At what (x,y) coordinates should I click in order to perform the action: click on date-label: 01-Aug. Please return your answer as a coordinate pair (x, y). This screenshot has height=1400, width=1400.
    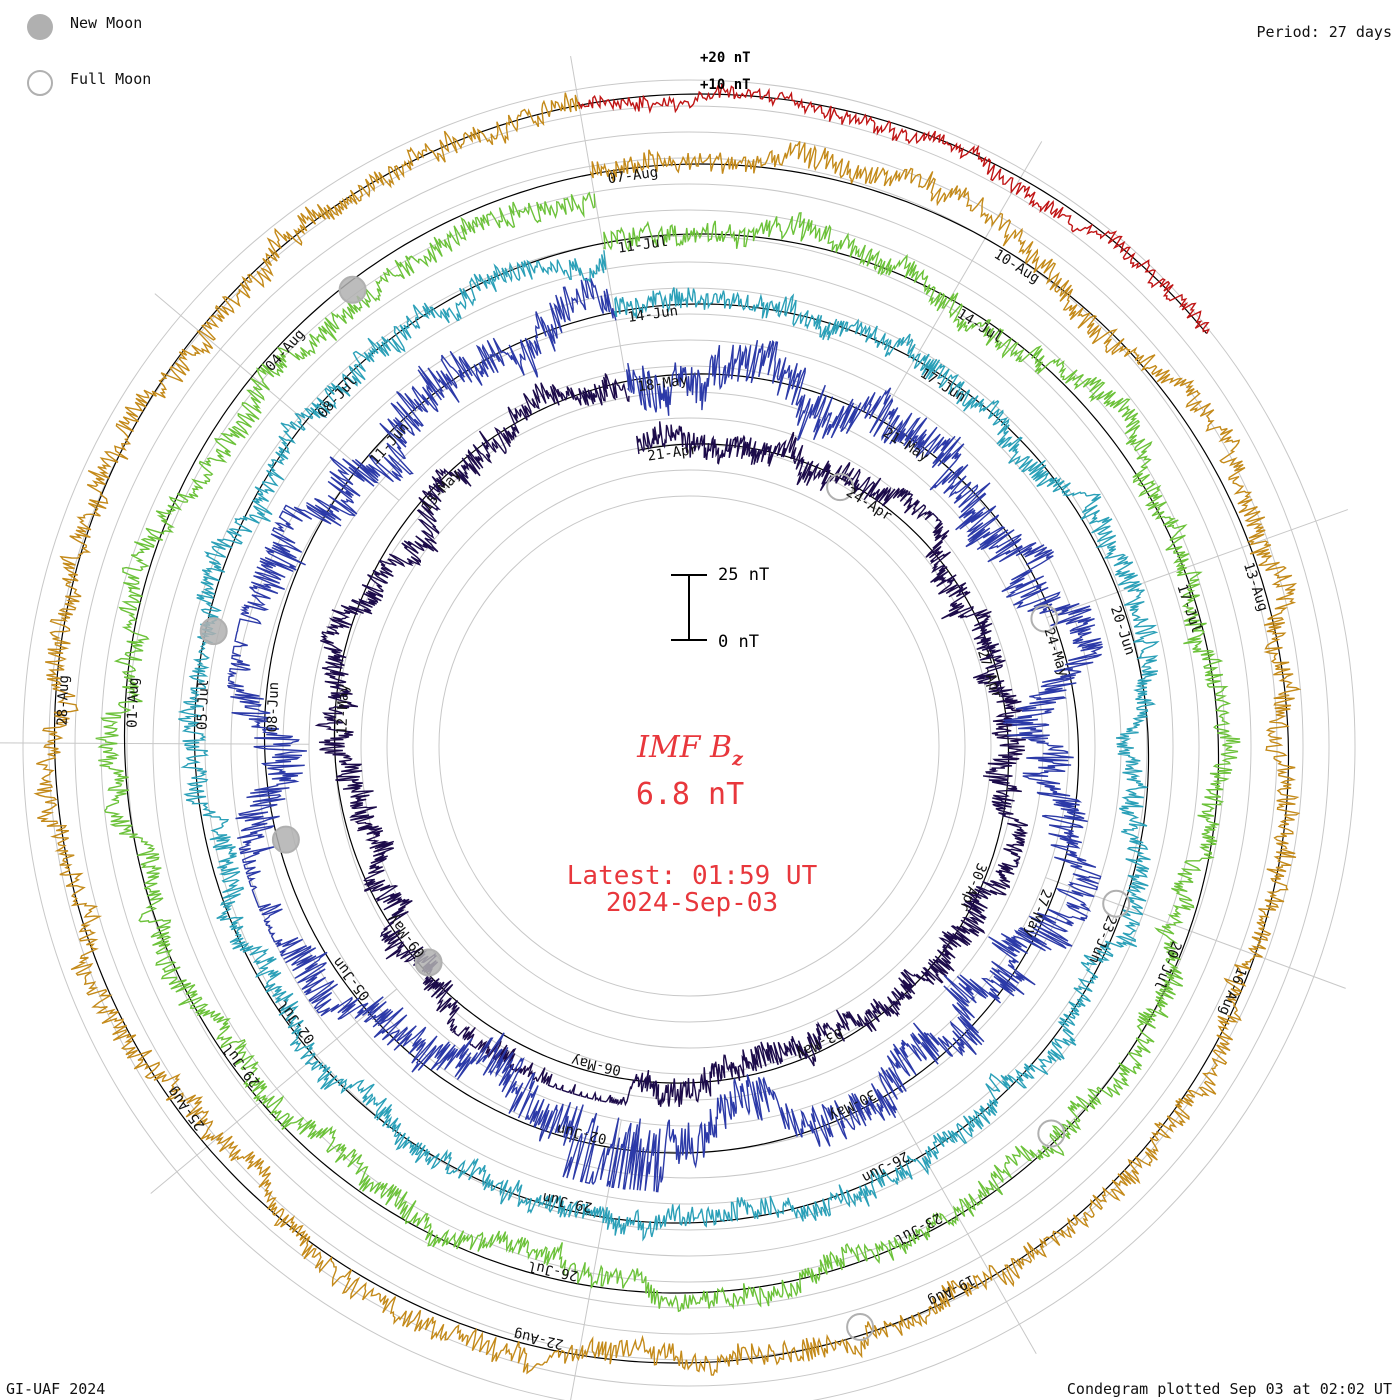
    Looking at the image, I should click on (134, 702).